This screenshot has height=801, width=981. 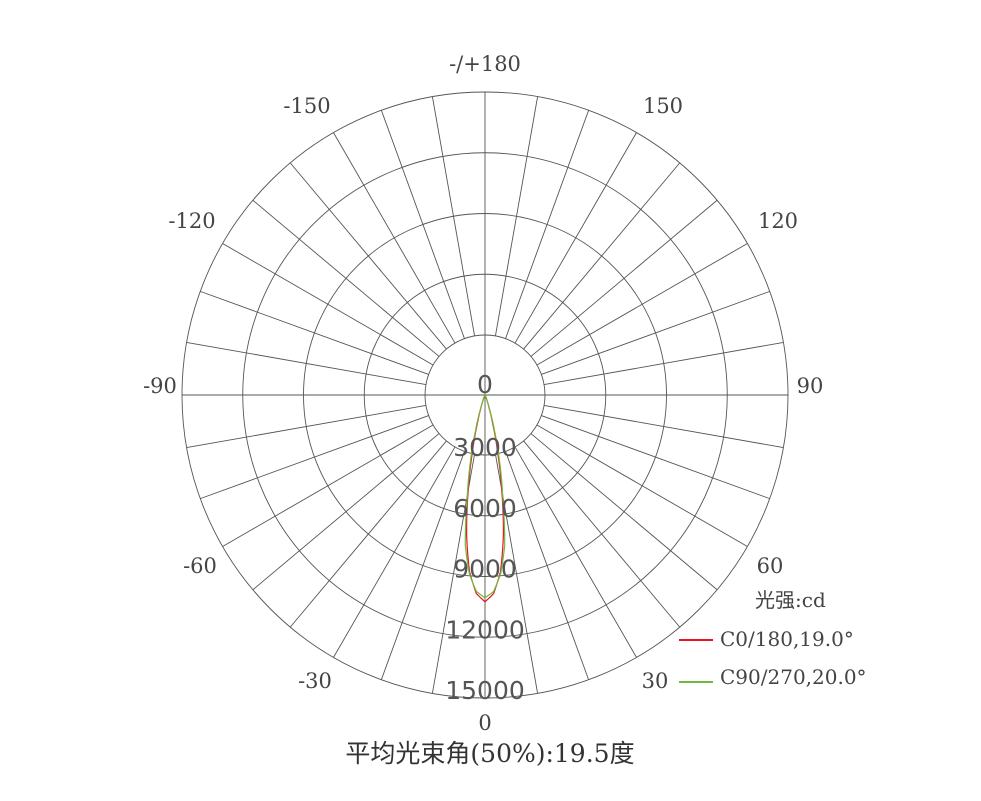 What do you see at coordinates (810, 386) in the screenshot?
I see `angle-label: 90` at bounding box center [810, 386].